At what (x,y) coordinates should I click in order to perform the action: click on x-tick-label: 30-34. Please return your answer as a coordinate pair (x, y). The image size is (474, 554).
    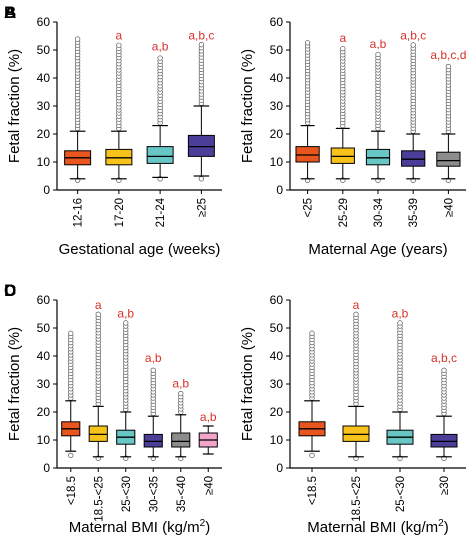
    Looking at the image, I should click on (379, 212).